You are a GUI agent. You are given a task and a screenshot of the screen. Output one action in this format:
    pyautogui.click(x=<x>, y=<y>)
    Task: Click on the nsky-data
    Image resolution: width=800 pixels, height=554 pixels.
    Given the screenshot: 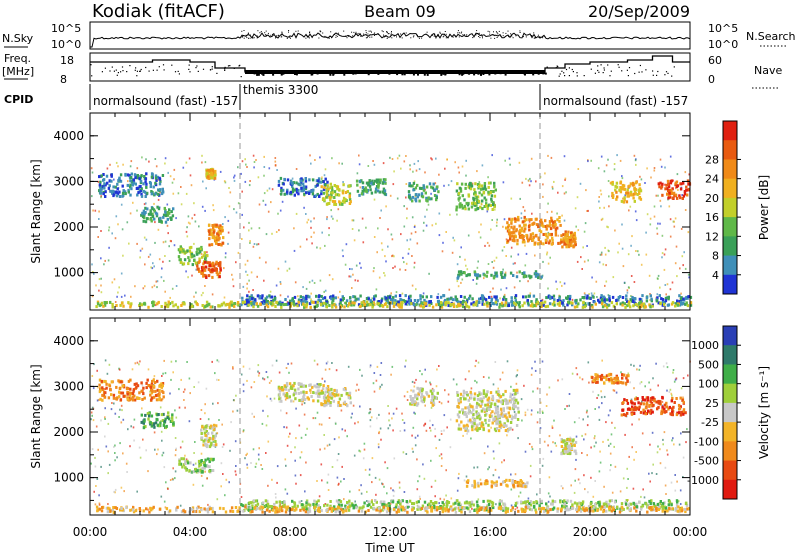 What is the action you would take?
    pyautogui.click(x=390, y=39)
    